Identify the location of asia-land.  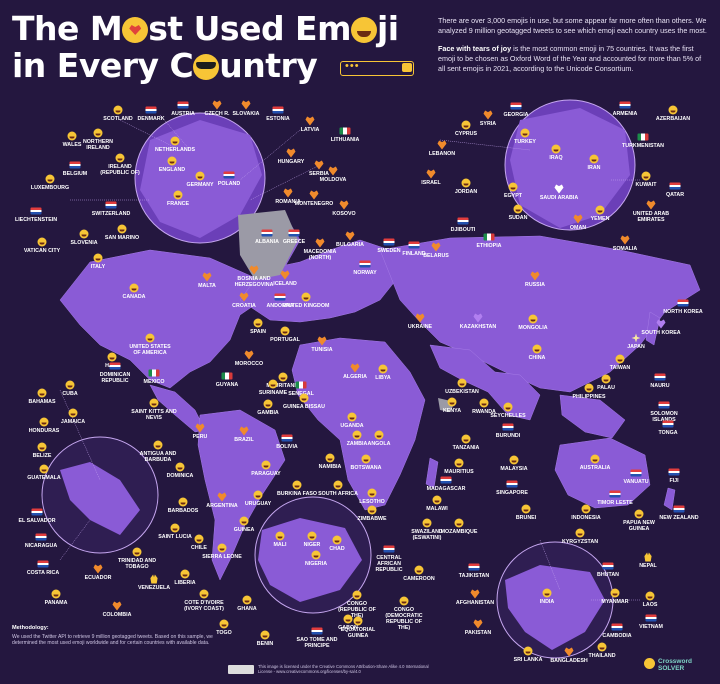
(540, 314).